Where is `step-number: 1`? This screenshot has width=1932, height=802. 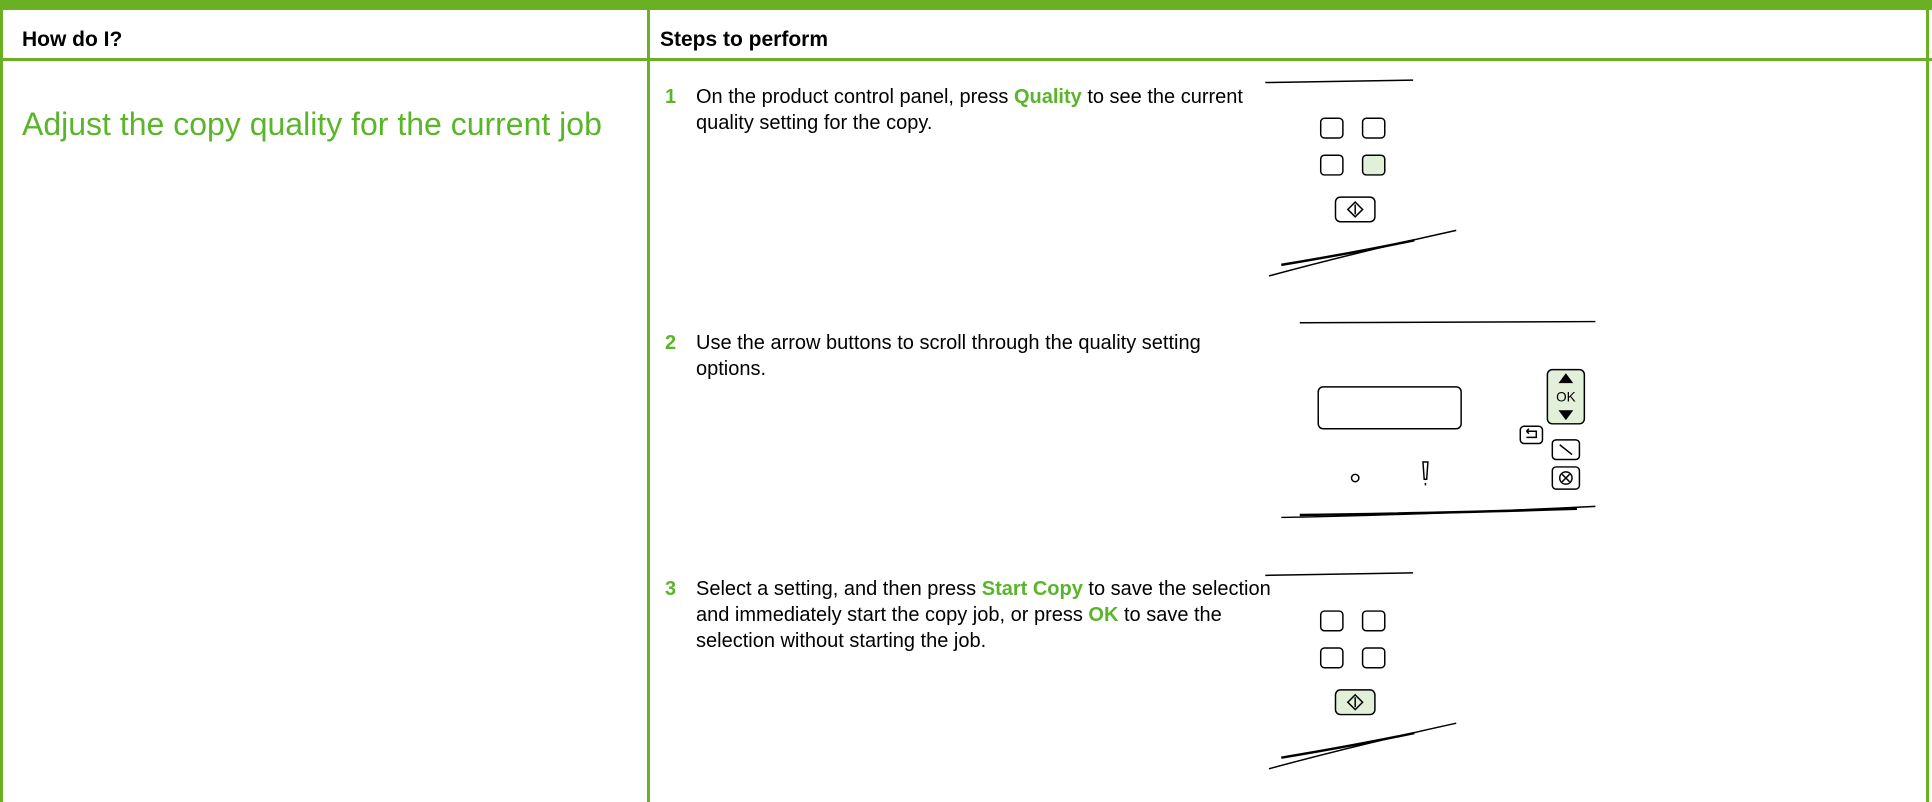
step-number: 1 is located at coordinates (671, 97).